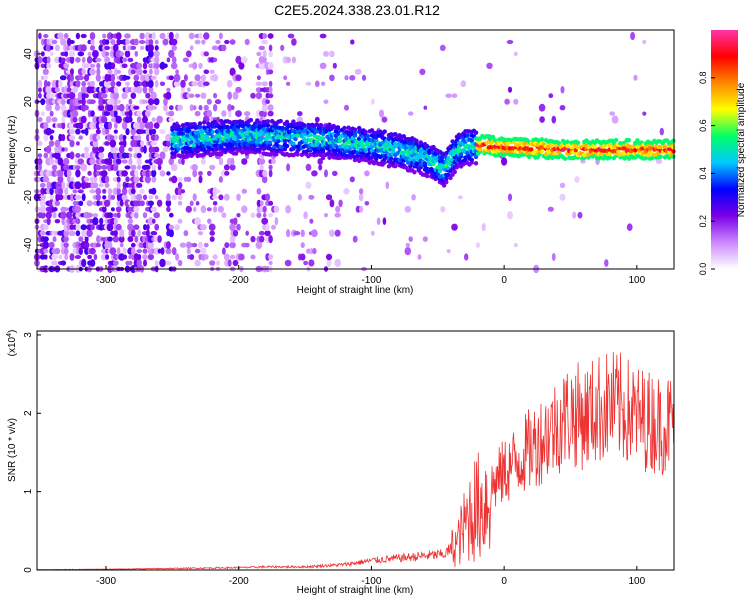 This screenshot has width=750, height=600. I want to click on x-tick-label: 100, so click(636, 581).